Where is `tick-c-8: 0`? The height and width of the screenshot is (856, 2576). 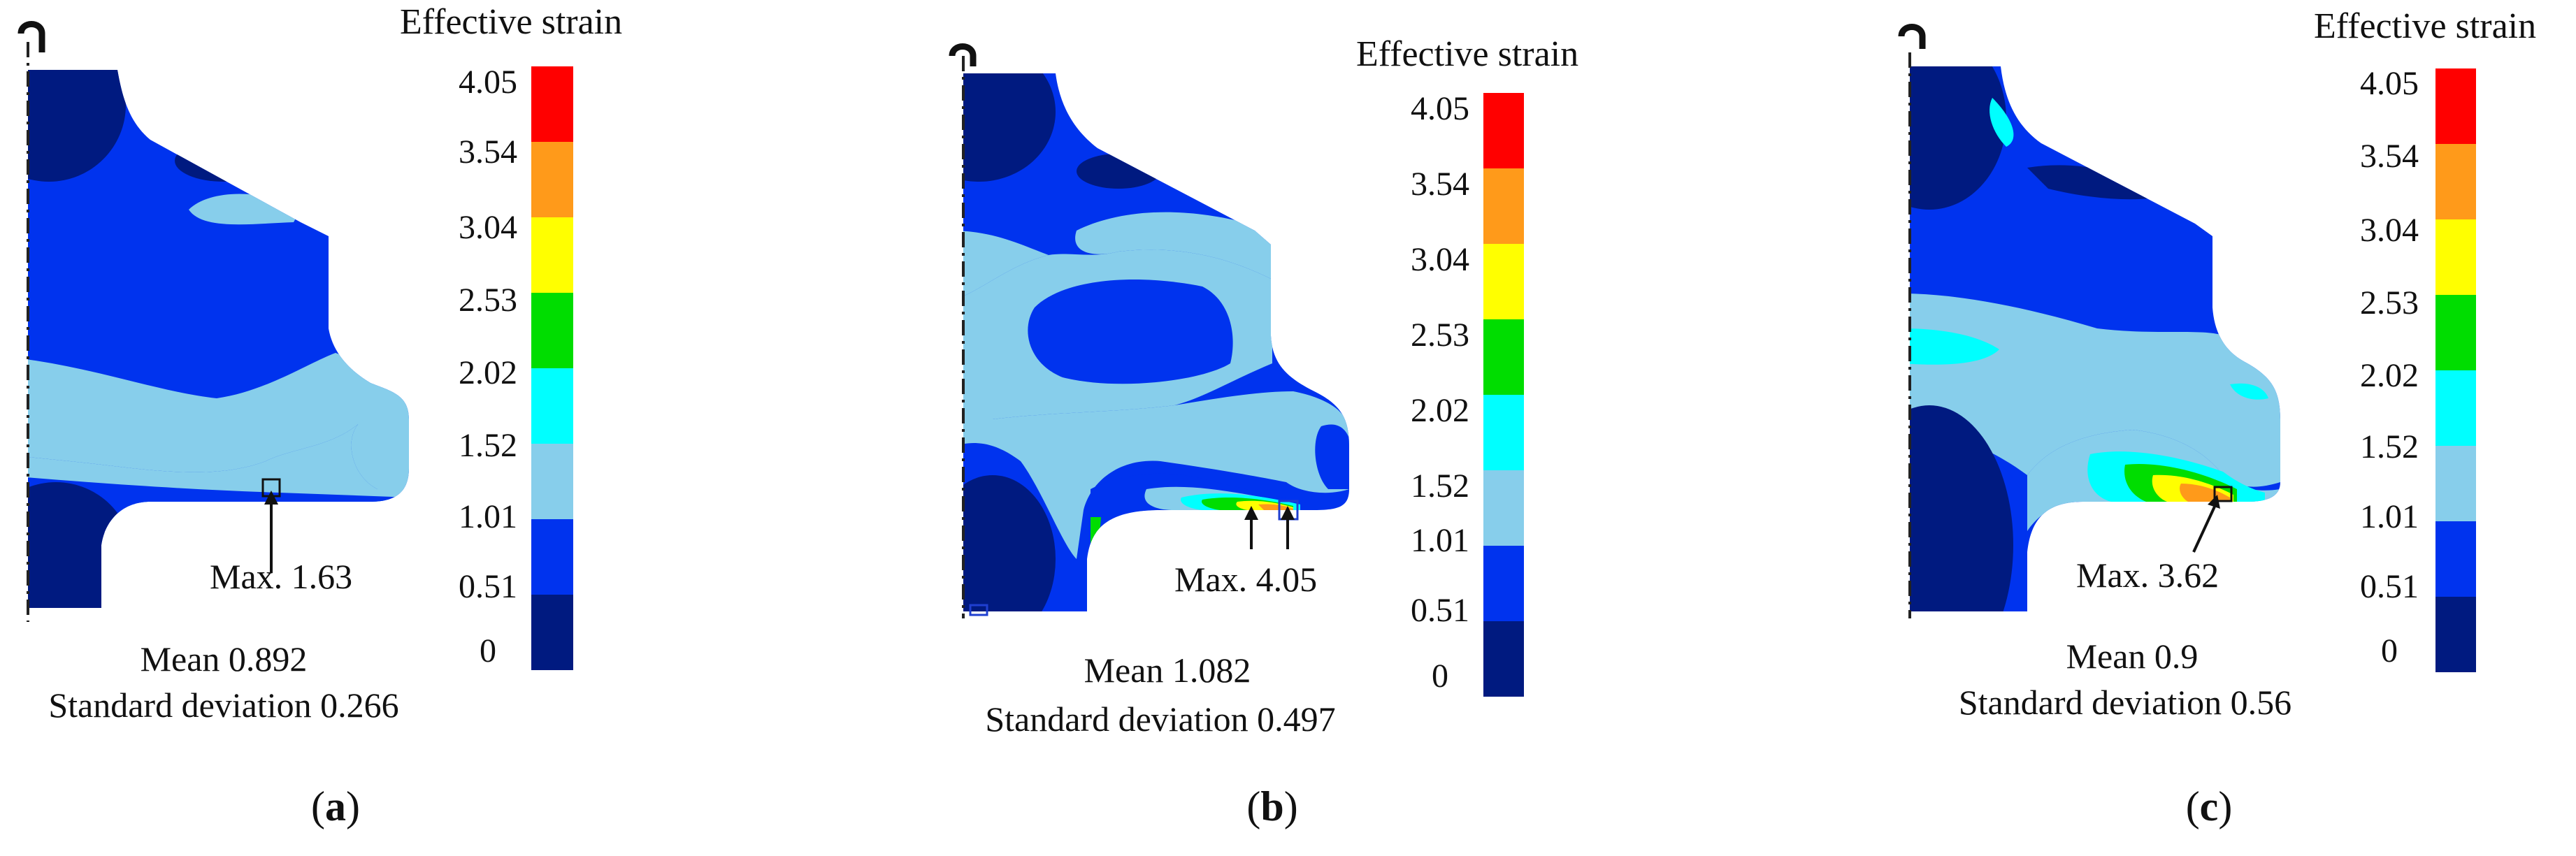
tick-c-8: 0 is located at coordinates (2389, 650).